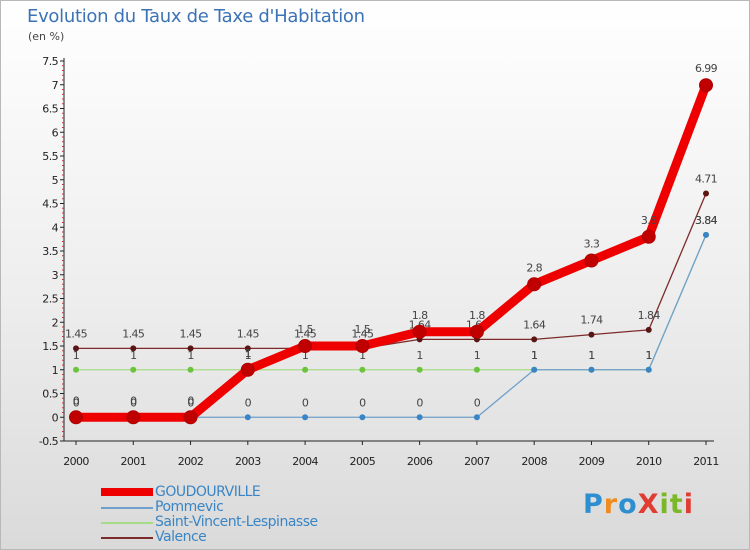 This screenshot has height=550, width=750. Describe the element at coordinates (706, 179) in the screenshot. I see `data-label: 4.71` at that location.